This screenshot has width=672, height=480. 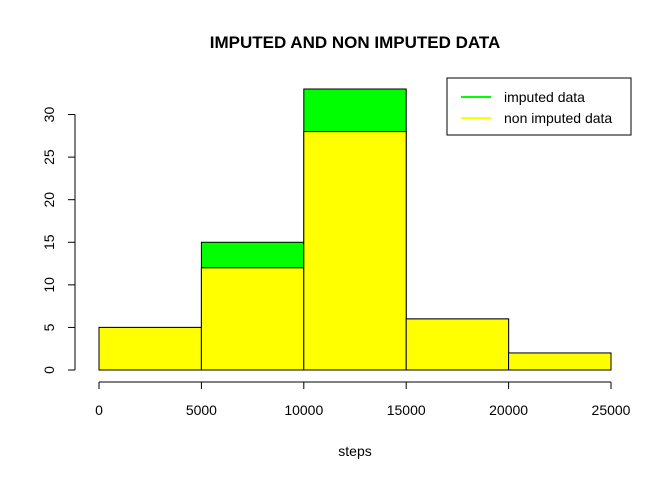 I want to click on legend: imputed data non imputed data, so click(x=539, y=106).